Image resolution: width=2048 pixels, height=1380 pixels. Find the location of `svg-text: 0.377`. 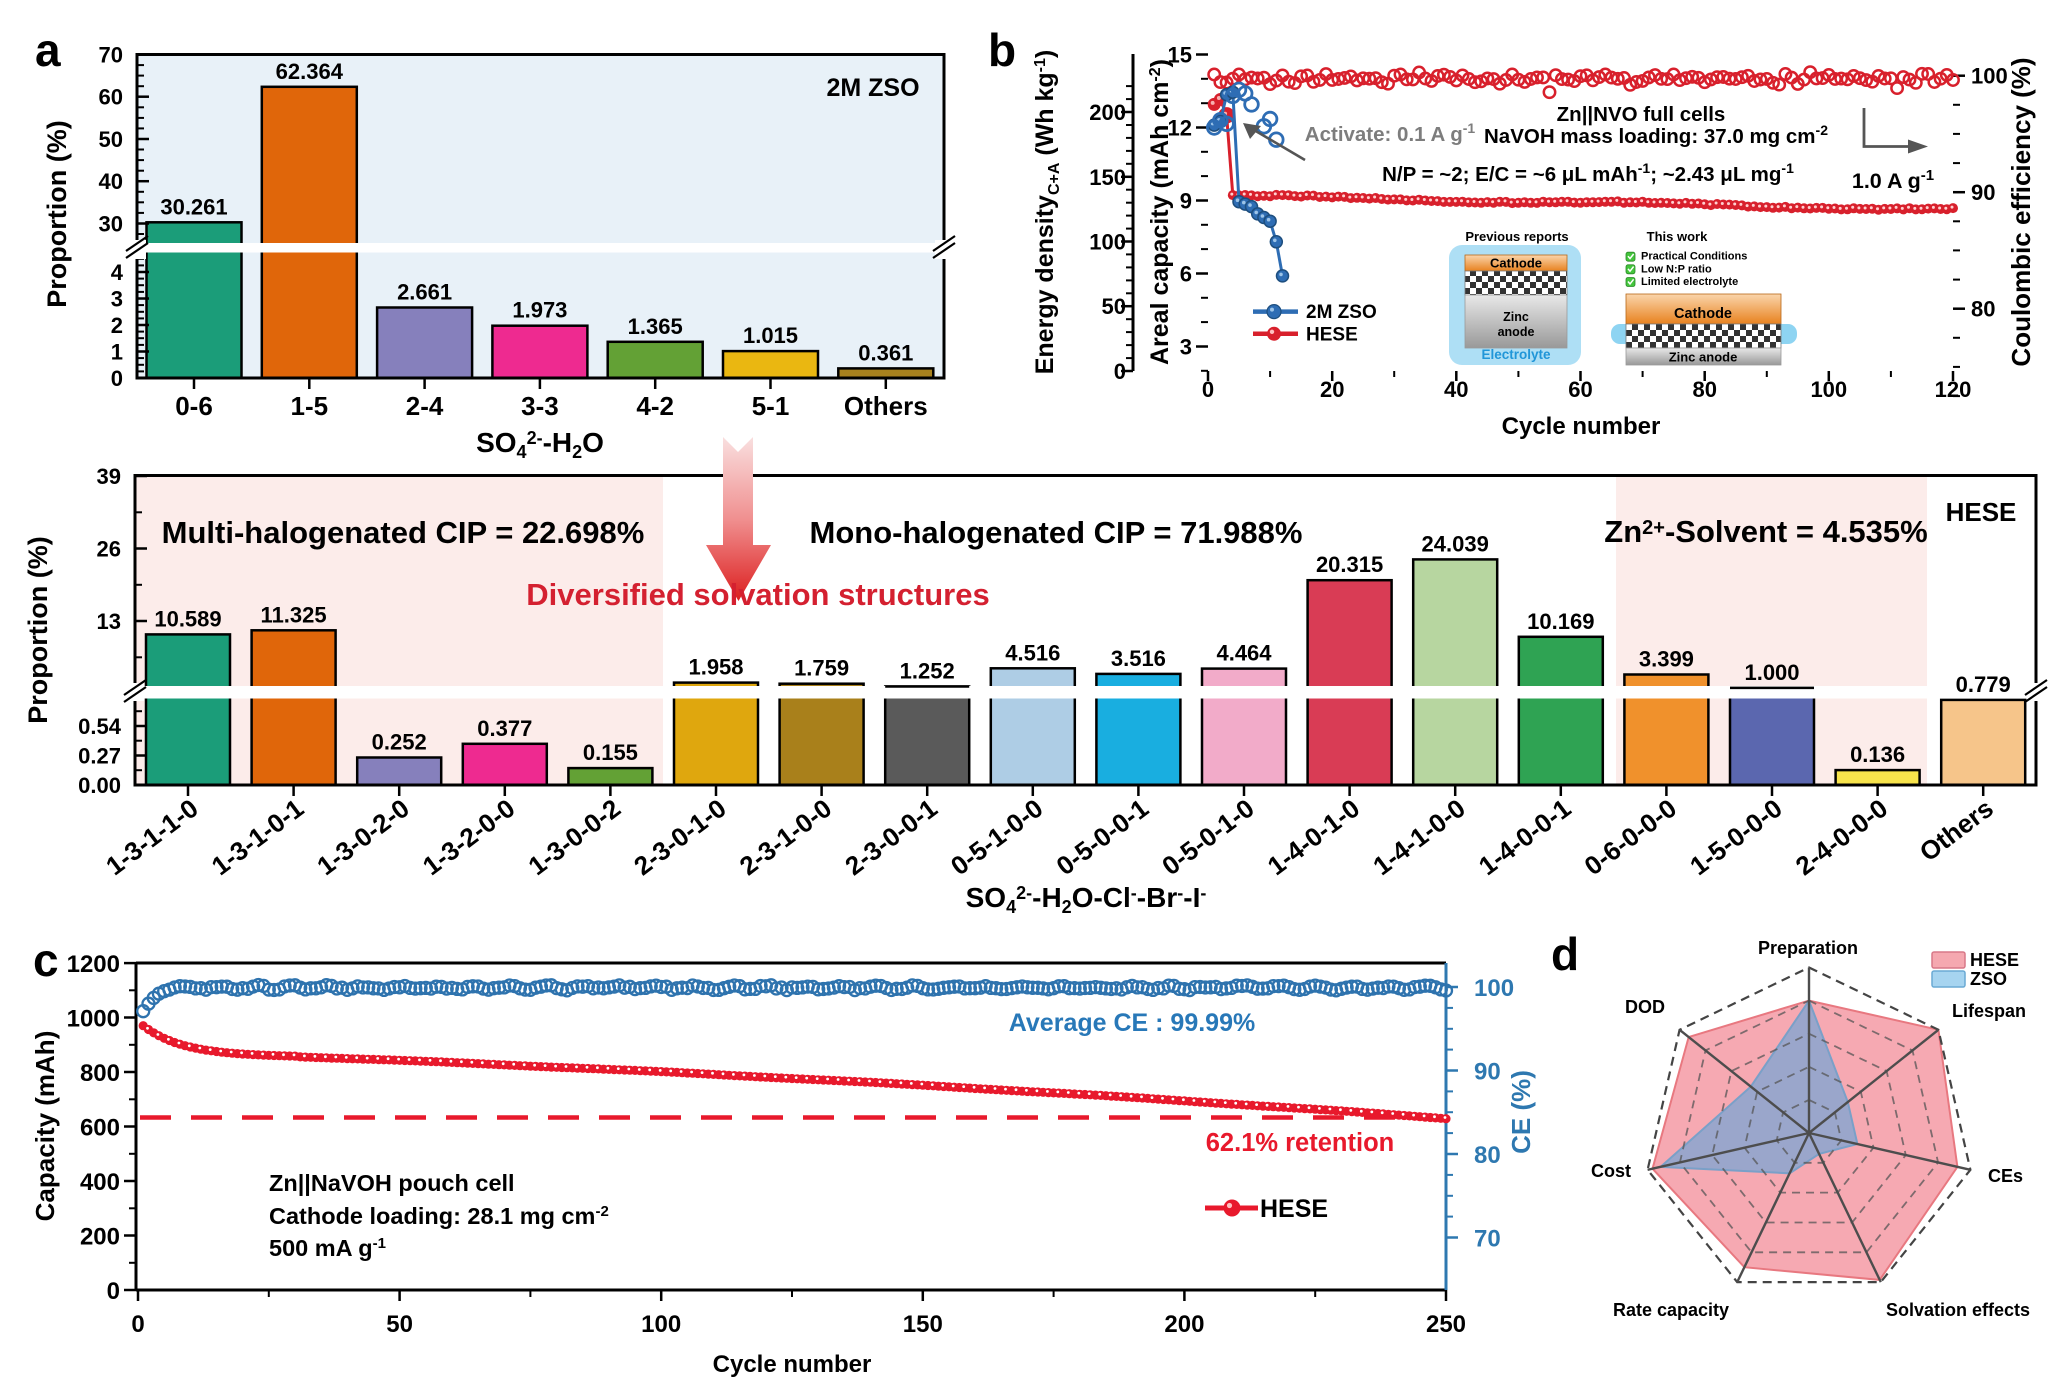

svg-text: 0.377 is located at coordinates (504, 728).